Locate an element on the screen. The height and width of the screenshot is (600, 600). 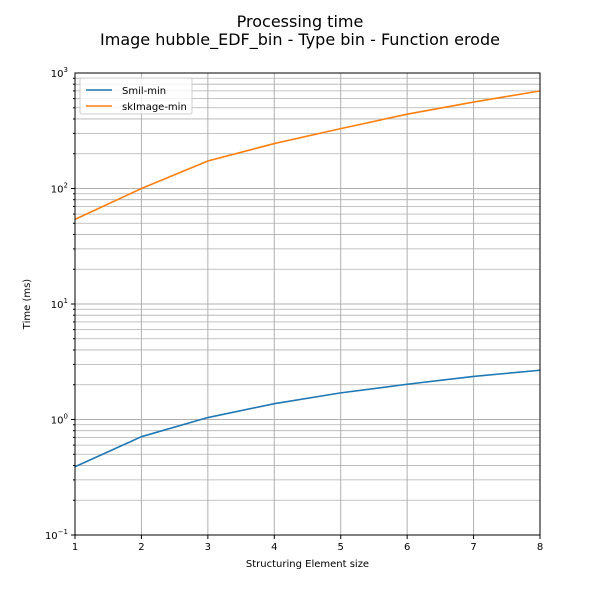
legend: Smil-min skImage-min is located at coordinates (136, 96).